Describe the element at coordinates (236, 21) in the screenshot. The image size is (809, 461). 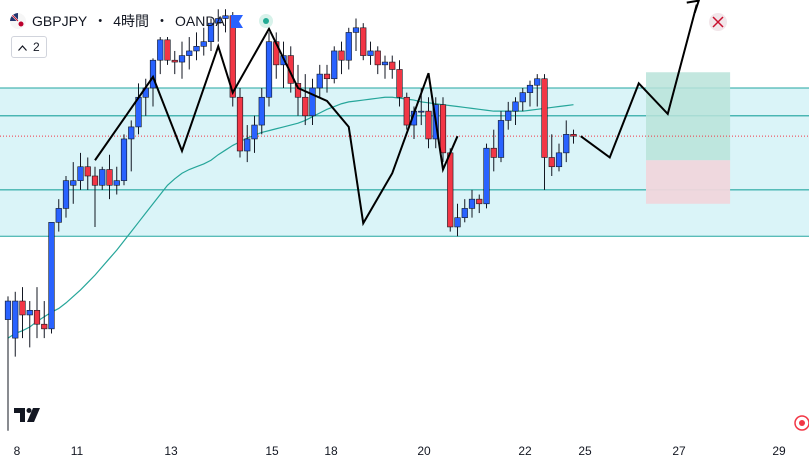
I see `bookmark-icon` at that location.